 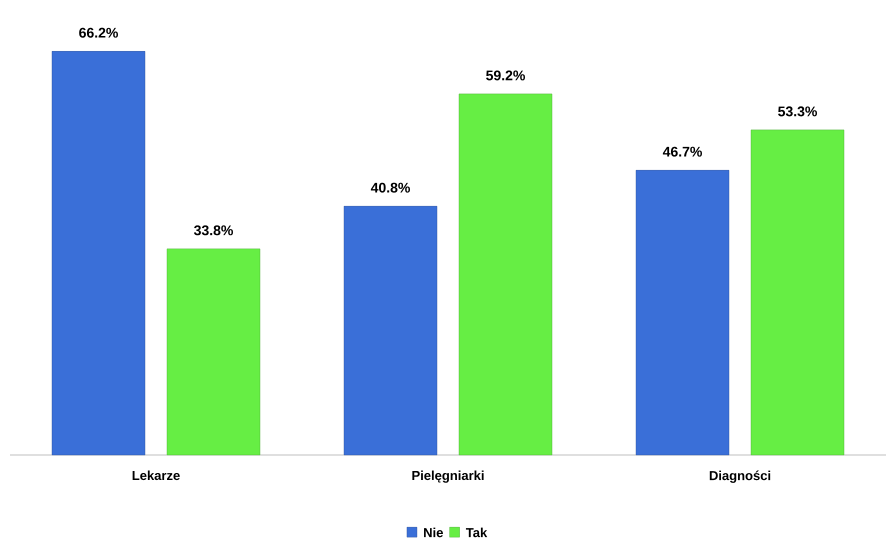 I want to click on data-label: 46.7%, so click(x=682, y=151).